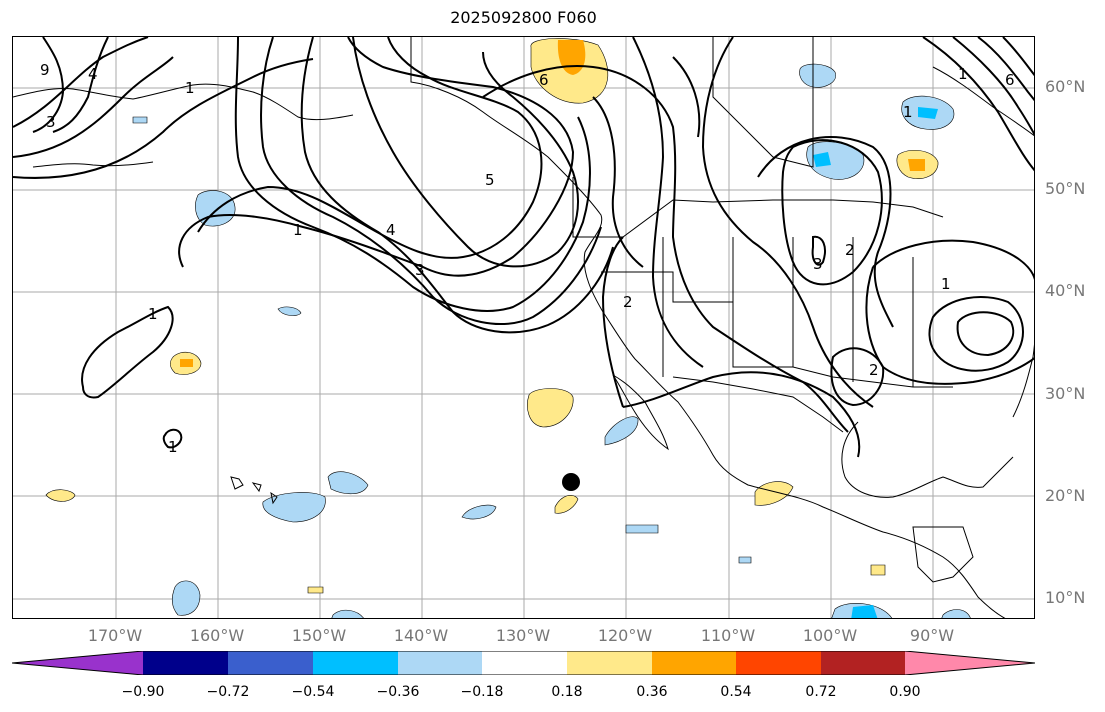  Describe the element at coordinates (908, 112) in the screenshot. I see `contour-label-1-quebec: 1` at that location.